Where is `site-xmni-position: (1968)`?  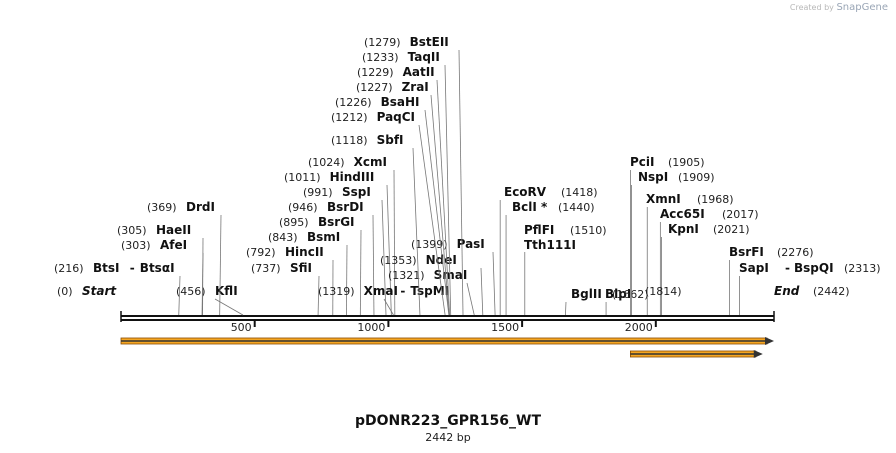 site-xmni-position: (1968) is located at coordinates (715, 199).